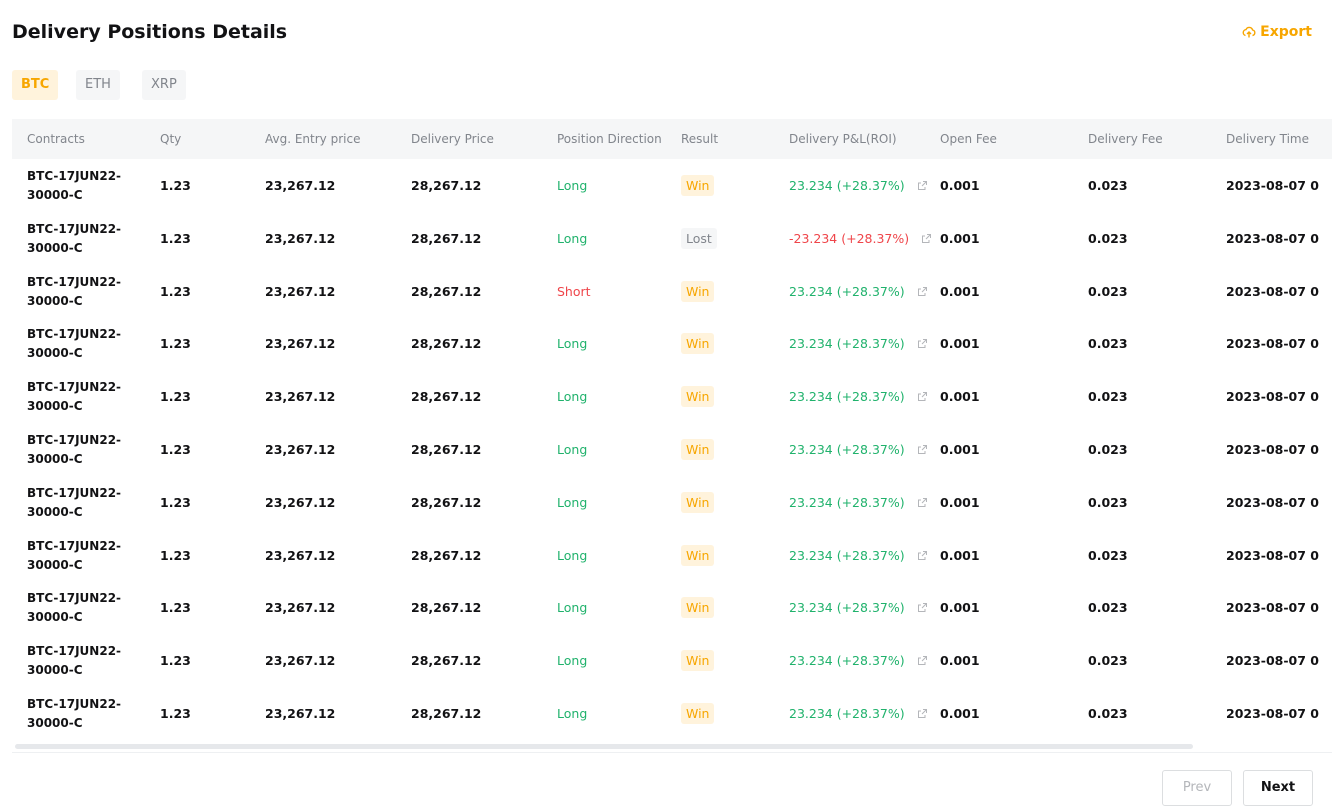 The image size is (1332, 812). I want to click on prev-button: Prev, so click(1197, 788).